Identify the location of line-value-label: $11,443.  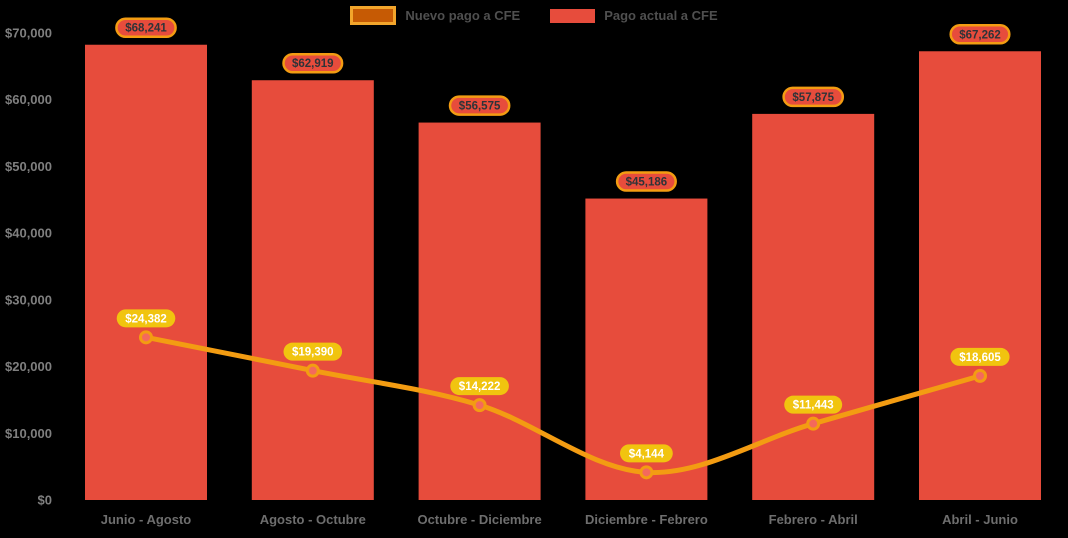
(813, 404).